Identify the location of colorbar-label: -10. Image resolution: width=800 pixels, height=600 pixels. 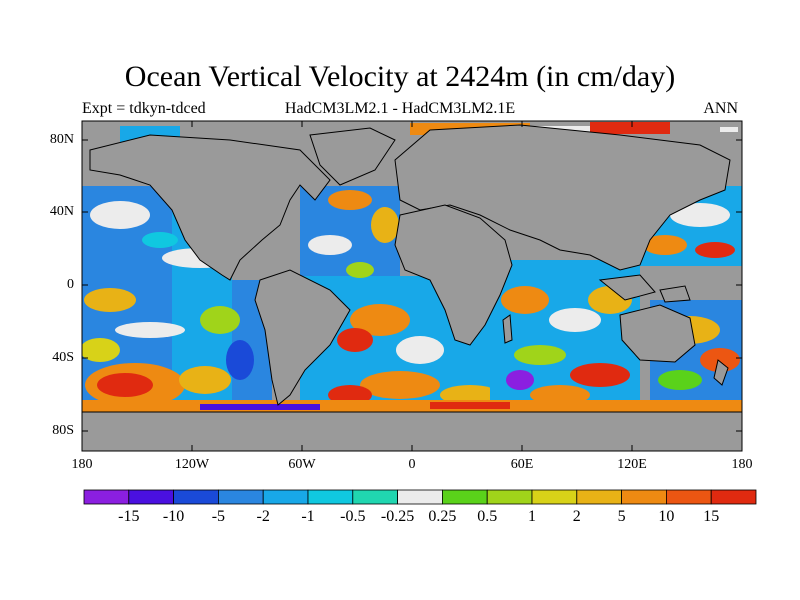
(173, 516).